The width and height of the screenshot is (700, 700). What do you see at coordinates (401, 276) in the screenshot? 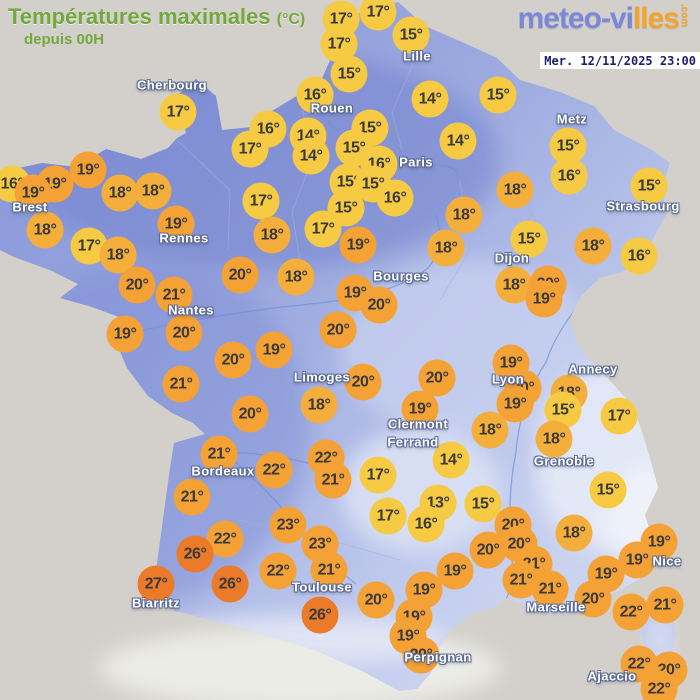
I see `city-label: Bourges` at bounding box center [401, 276].